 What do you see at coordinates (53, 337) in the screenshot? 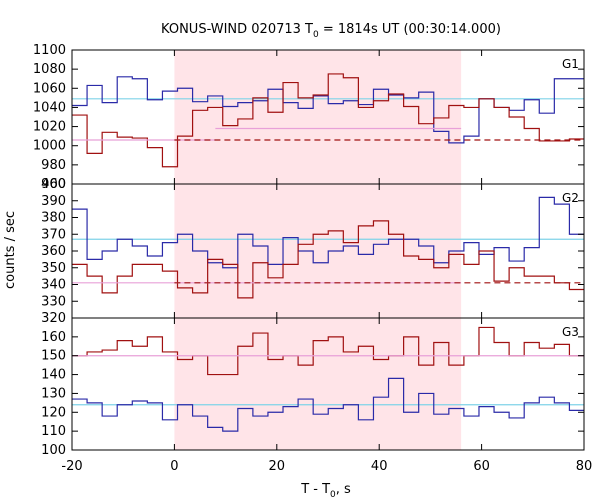
I see `y-tick-label: 160` at bounding box center [53, 337].